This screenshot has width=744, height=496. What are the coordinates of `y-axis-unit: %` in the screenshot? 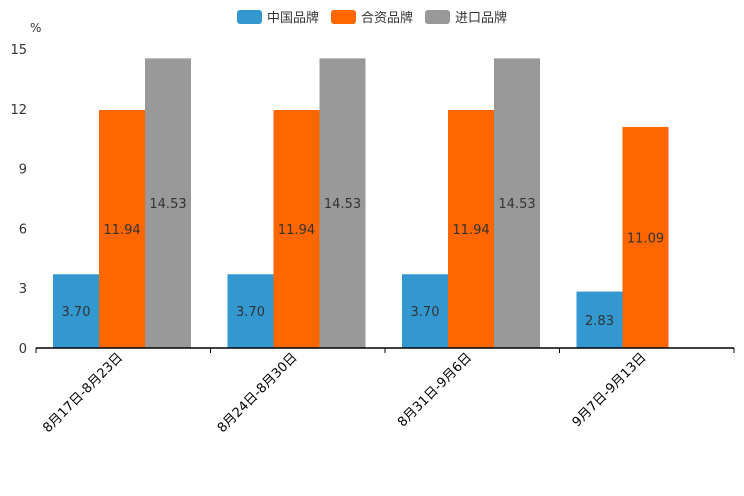 It's located at (36, 28).